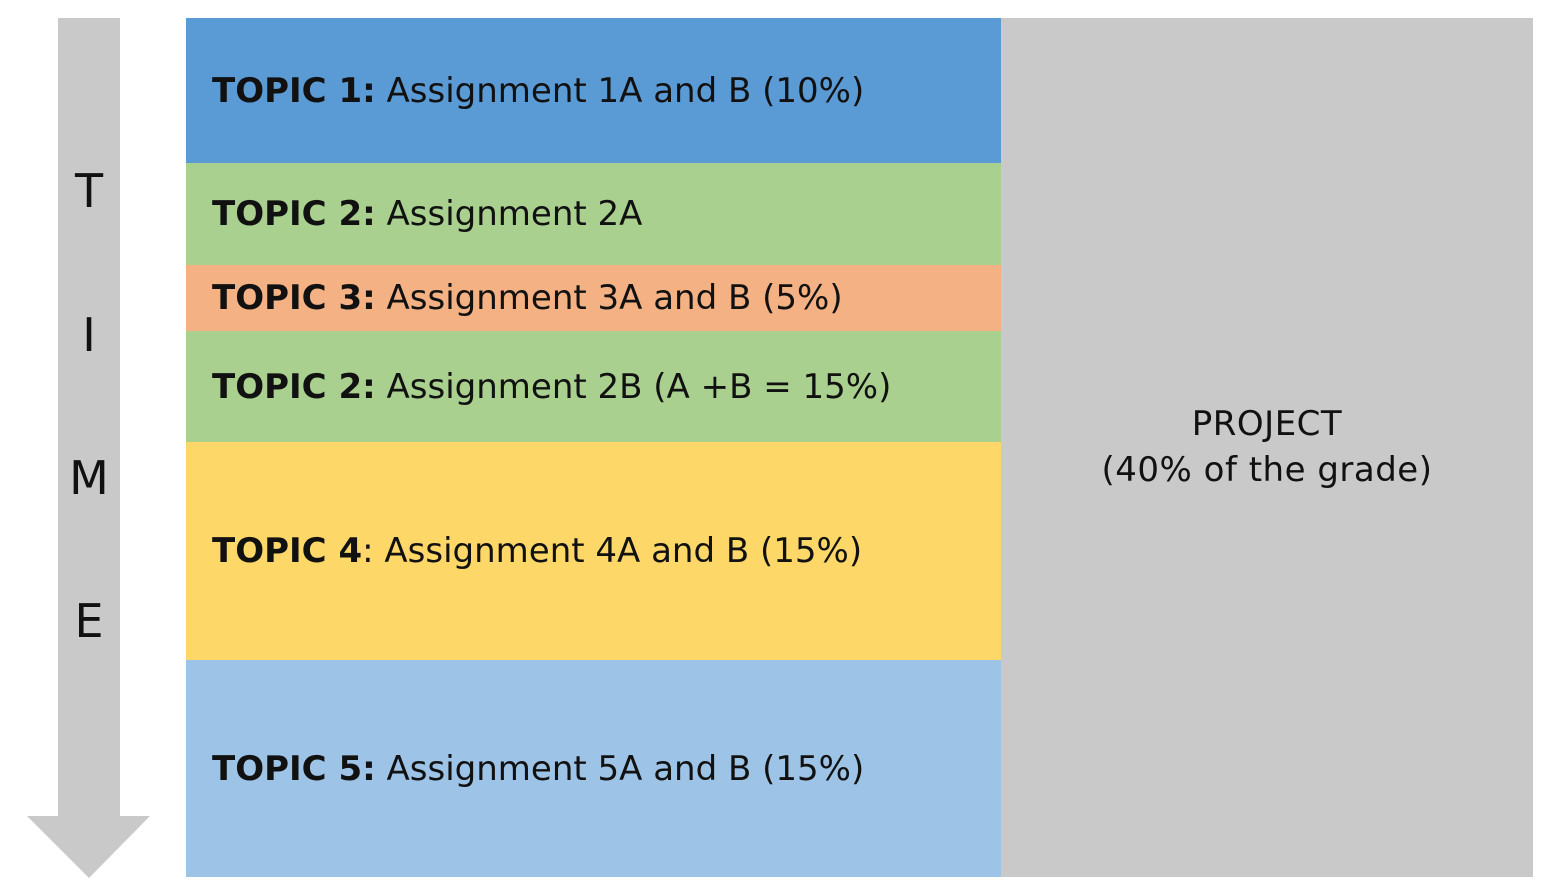 This screenshot has height=894, width=1555. Describe the element at coordinates (89, 478) in the screenshot. I see `time-letter-m: M` at that location.